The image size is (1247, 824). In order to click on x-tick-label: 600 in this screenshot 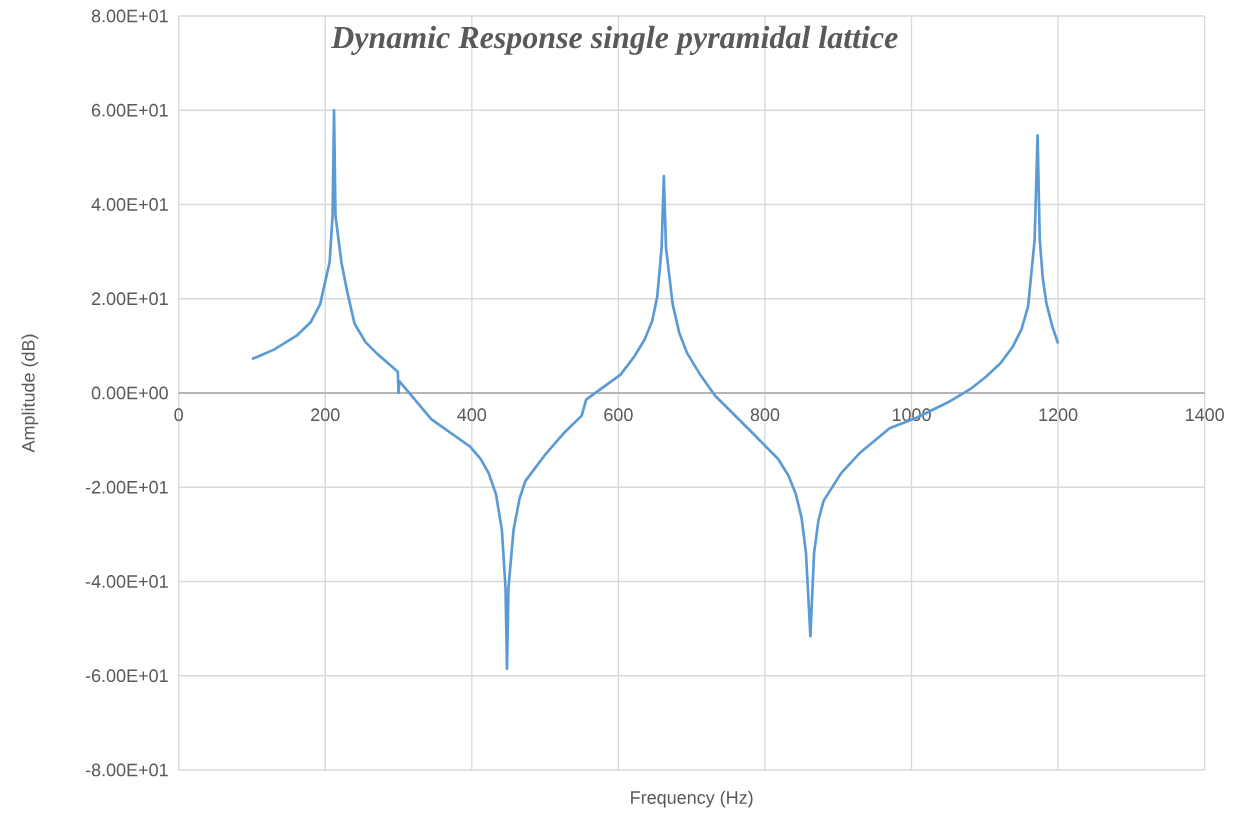, I will do `click(618, 415)`.